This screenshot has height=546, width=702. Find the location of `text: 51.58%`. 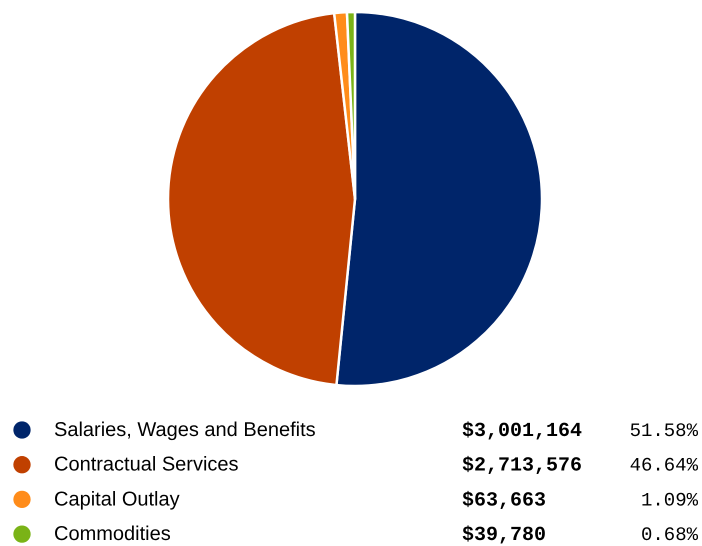

text: 51.58% is located at coordinates (664, 431).